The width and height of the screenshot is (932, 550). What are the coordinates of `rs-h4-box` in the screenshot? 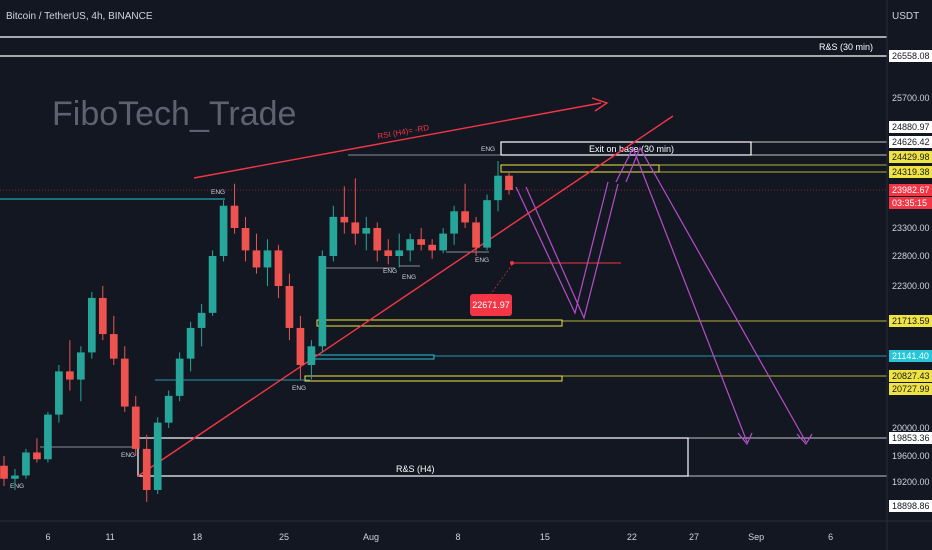 It's located at (413, 457).